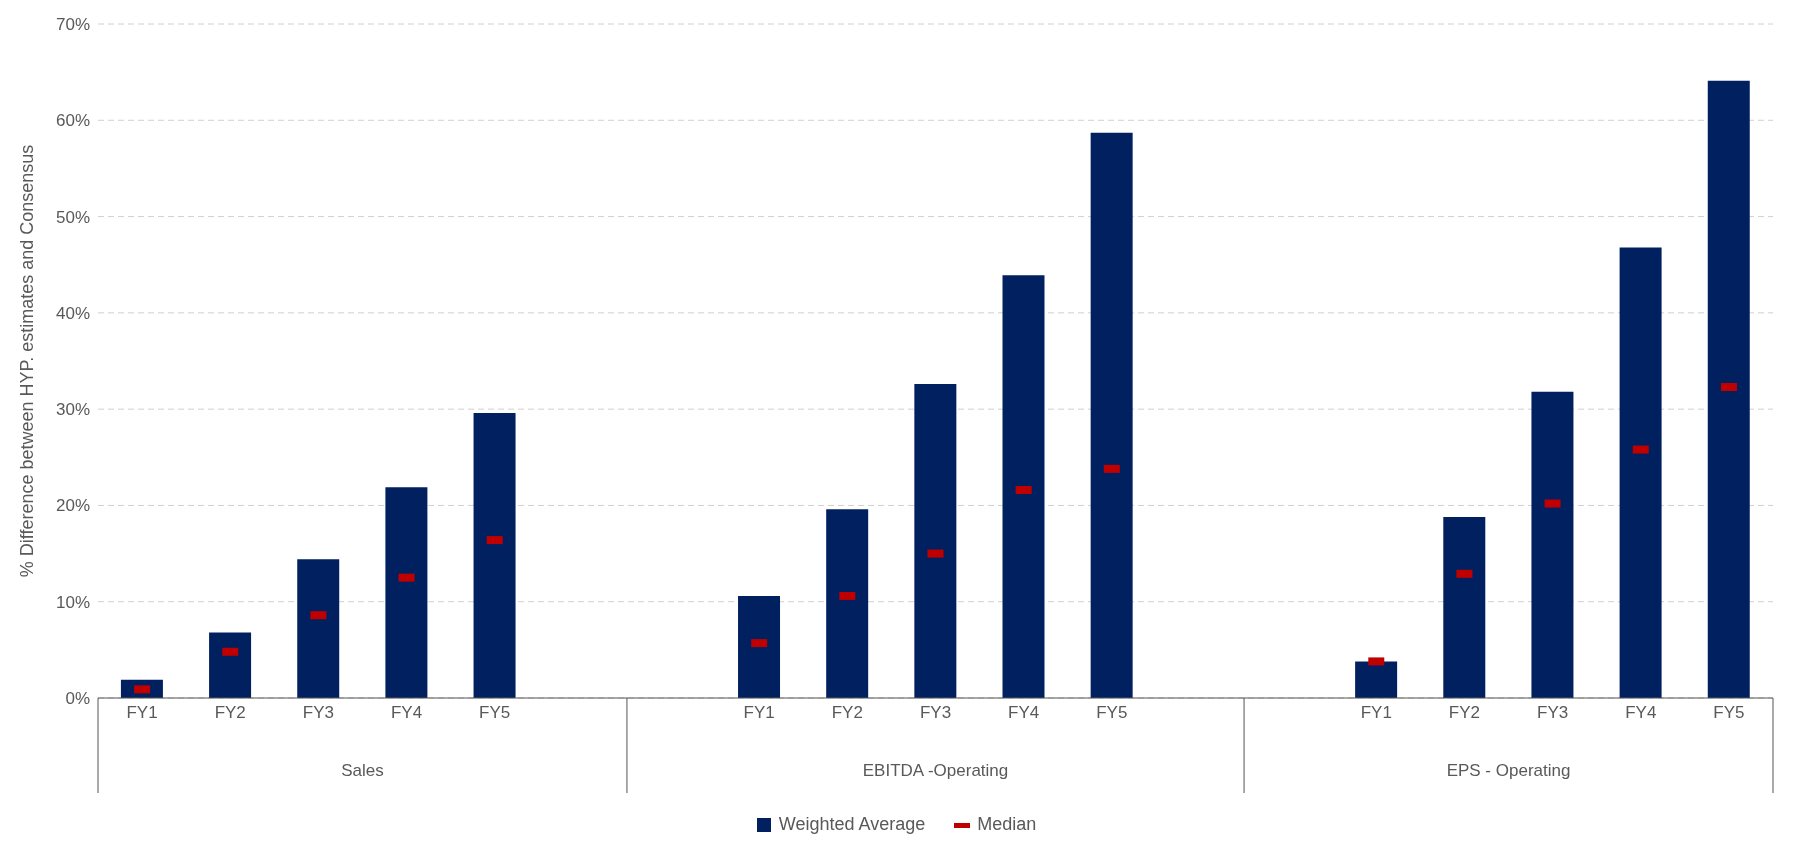 The width and height of the screenshot is (1793, 849). Describe the element at coordinates (72, 25) in the screenshot. I see `y-tick-label: 70%` at that location.